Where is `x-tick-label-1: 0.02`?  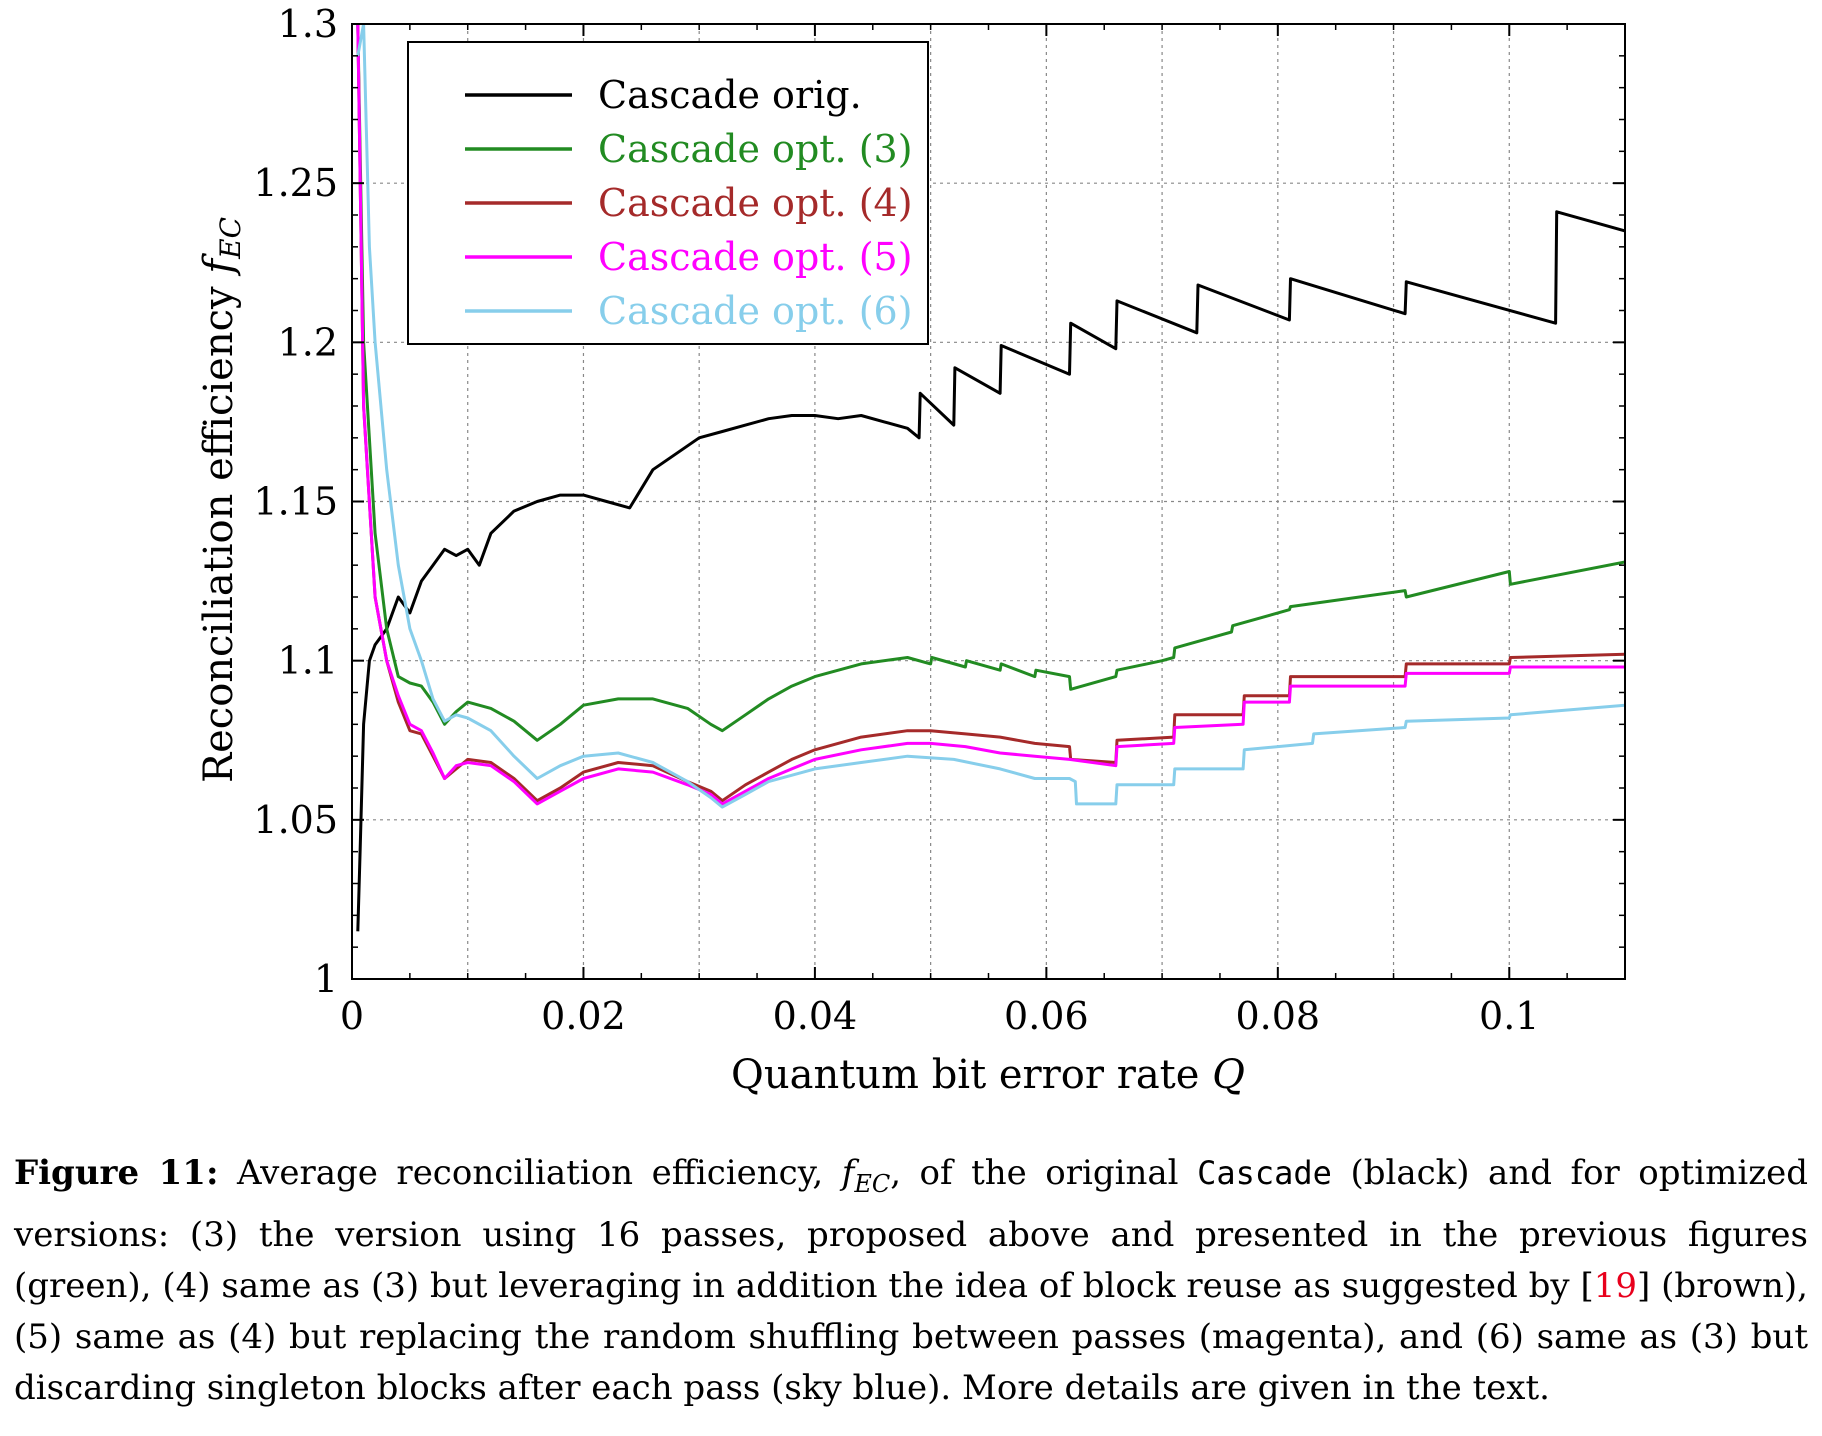 x-tick-label-1: 0.02 is located at coordinates (583, 1016).